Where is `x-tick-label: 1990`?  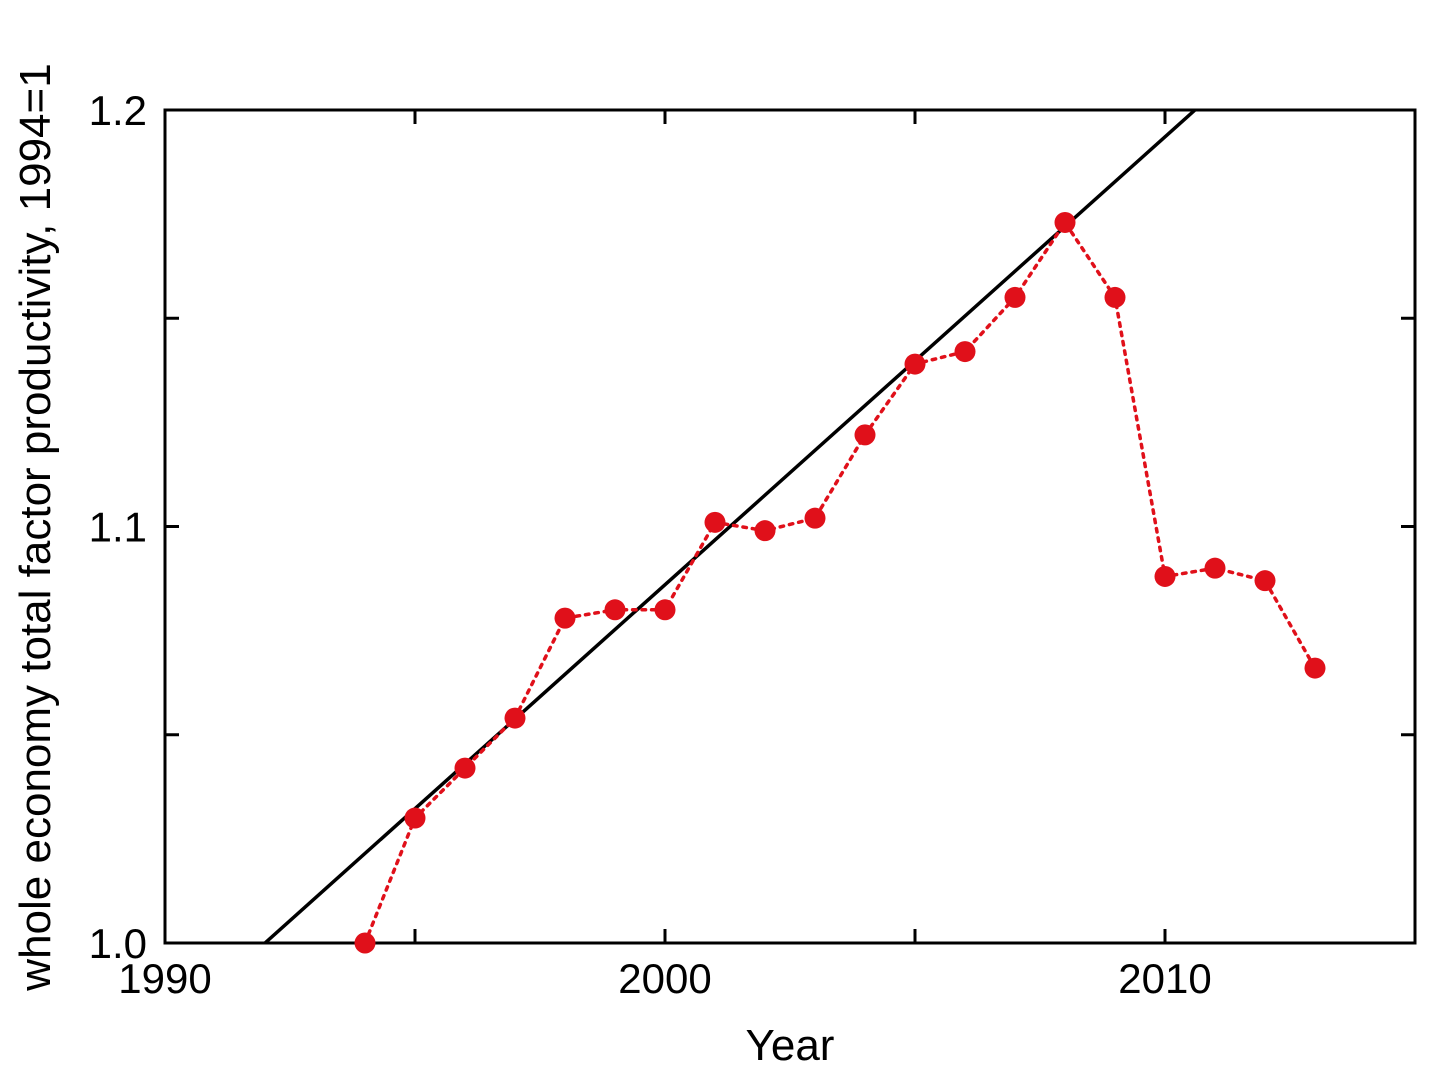
x-tick-label: 1990 is located at coordinates (164, 978).